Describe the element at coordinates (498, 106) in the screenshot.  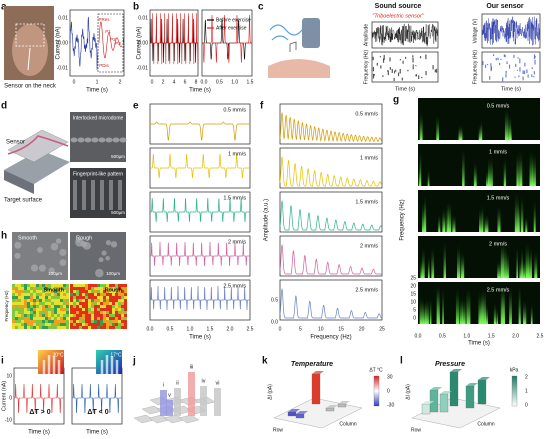
I see `label: 0.5 mm/s` at that location.